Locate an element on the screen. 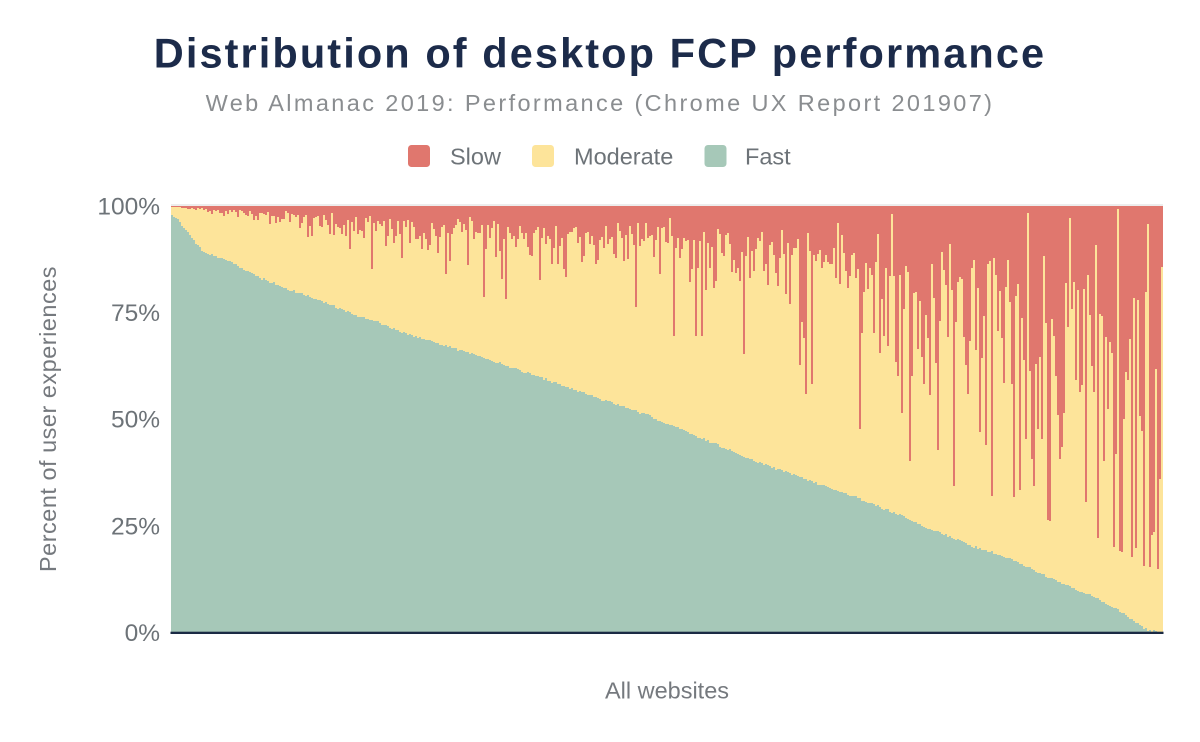 Image resolution: width=1200 pixels, height=742 pixels. svg-text: 0% is located at coordinates (142, 633).